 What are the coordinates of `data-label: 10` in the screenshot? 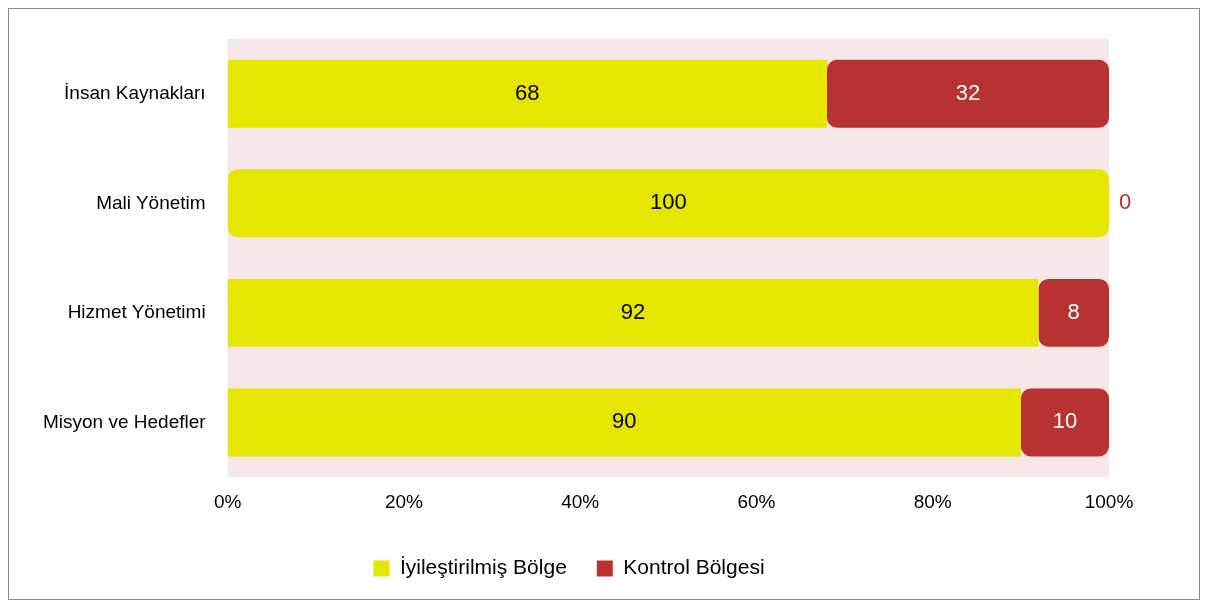 It's located at (1065, 421).